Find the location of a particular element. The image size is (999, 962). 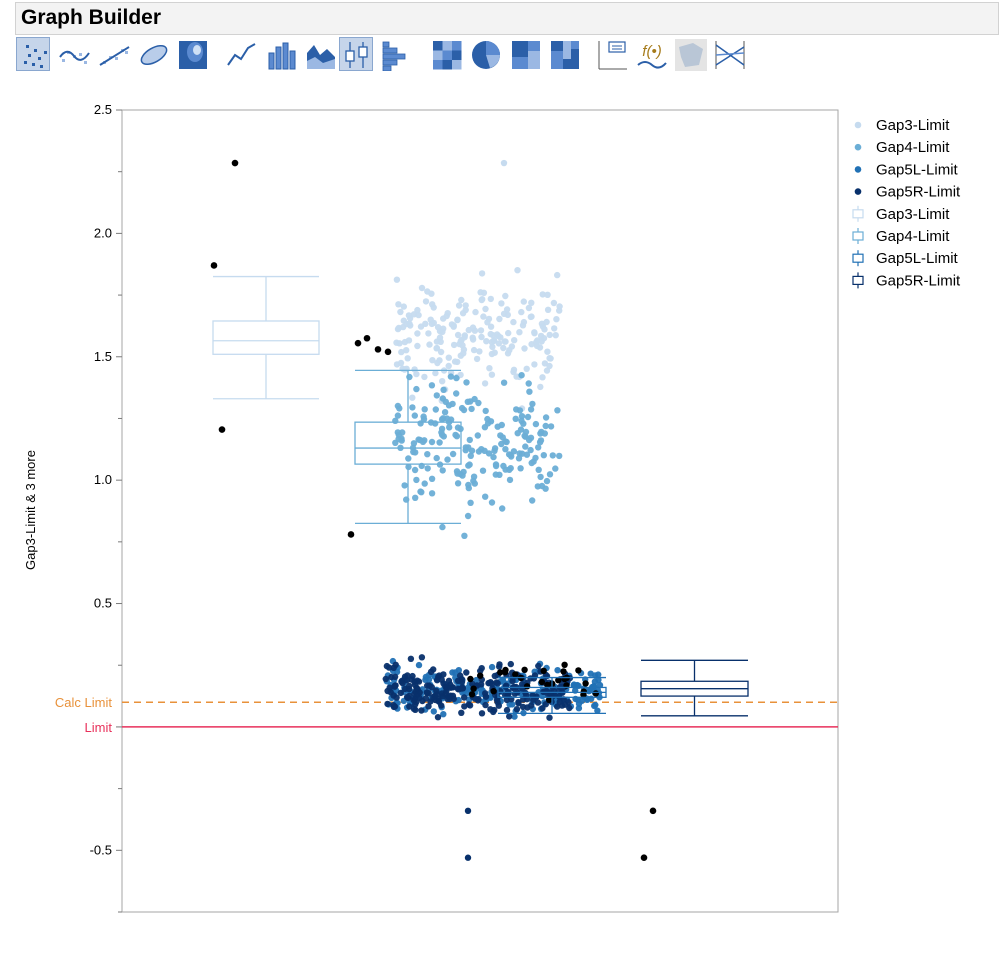

legend-item: Gap3-Limit is located at coordinates (902, 125).